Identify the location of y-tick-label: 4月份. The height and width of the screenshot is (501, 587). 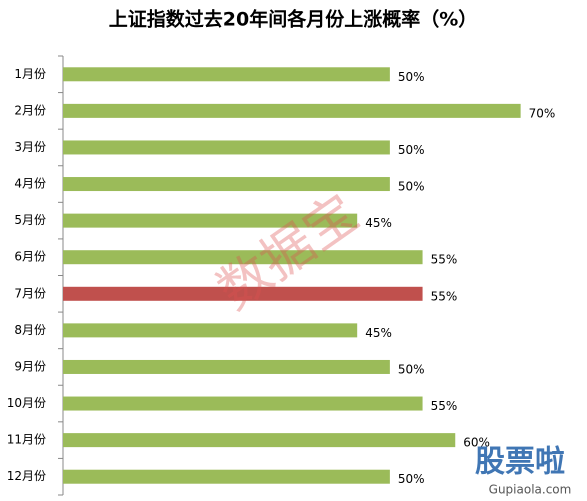
(30, 184).